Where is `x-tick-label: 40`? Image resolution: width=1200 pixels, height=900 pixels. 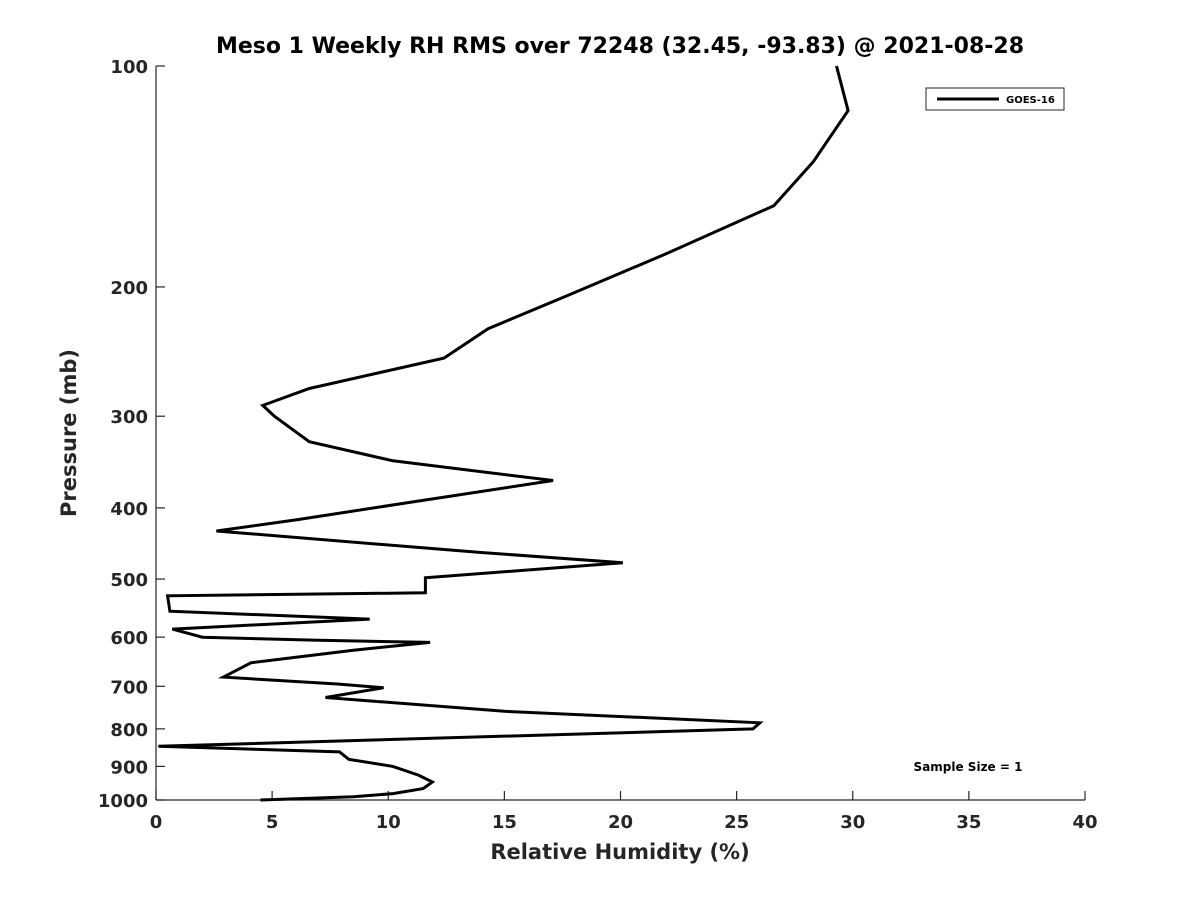 x-tick-label: 40 is located at coordinates (1084, 822).